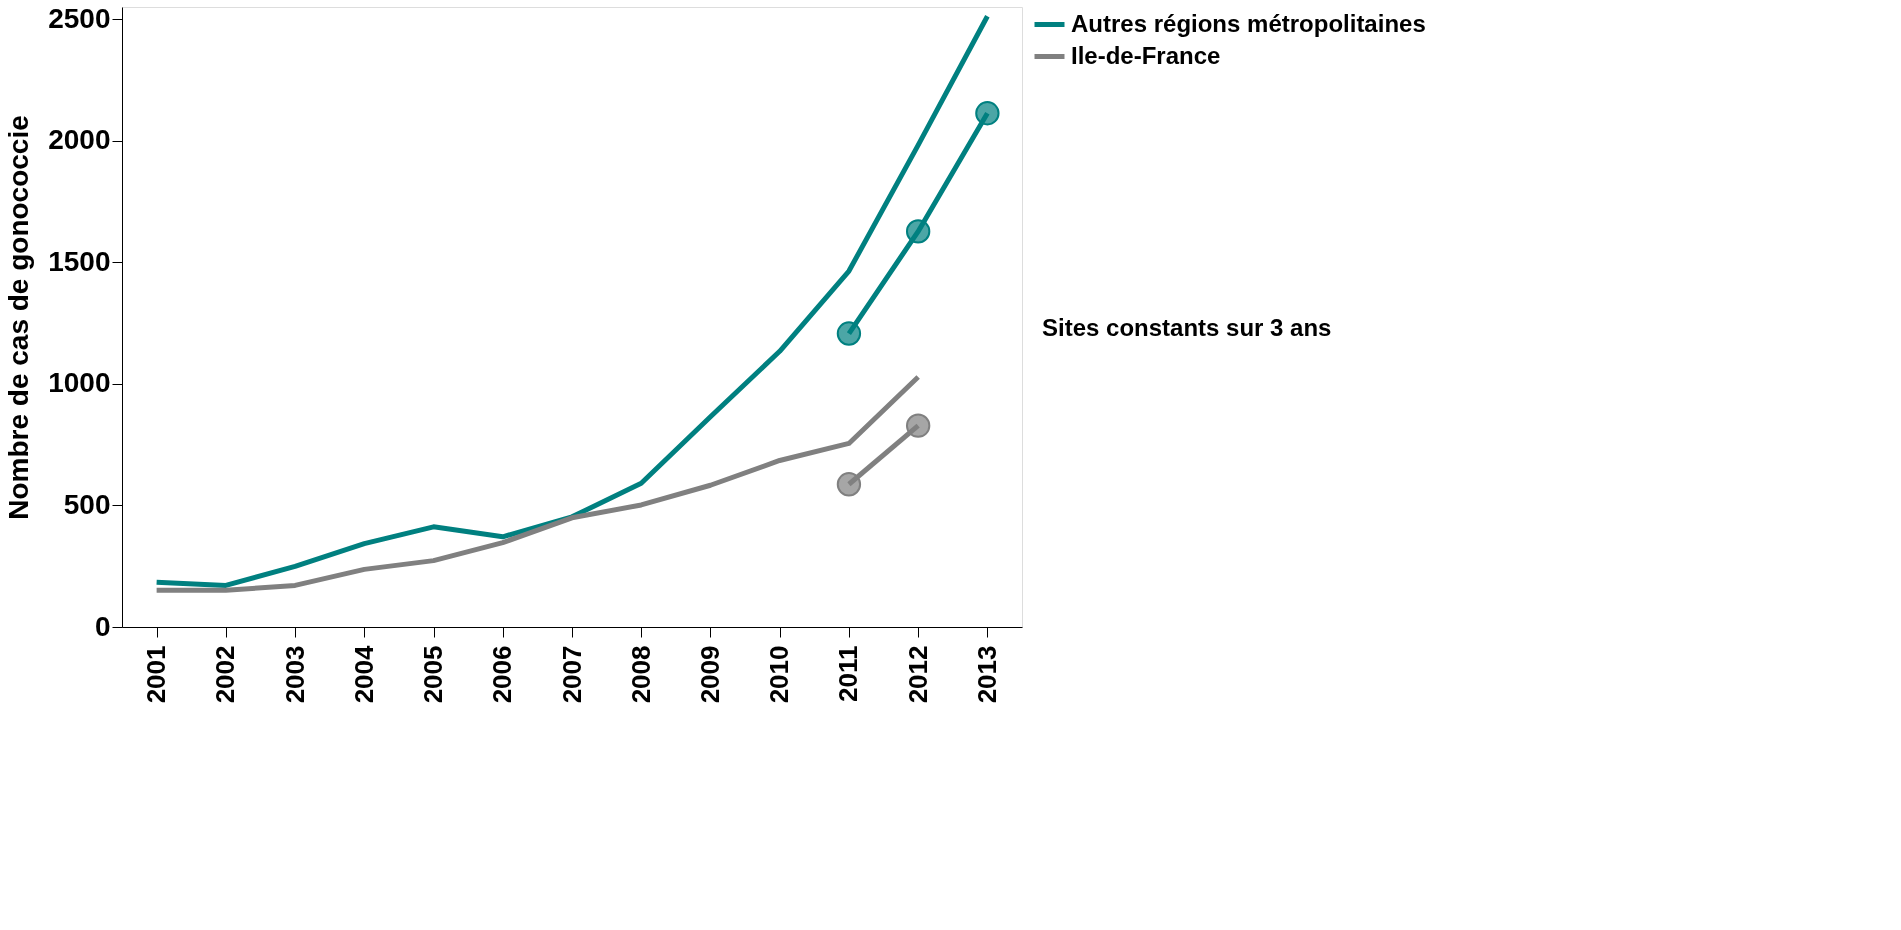  What do you see at coordinates (571, 674) in the screenshot?
I see `x-tick-label: 2007` at bounding box center [571, 674].